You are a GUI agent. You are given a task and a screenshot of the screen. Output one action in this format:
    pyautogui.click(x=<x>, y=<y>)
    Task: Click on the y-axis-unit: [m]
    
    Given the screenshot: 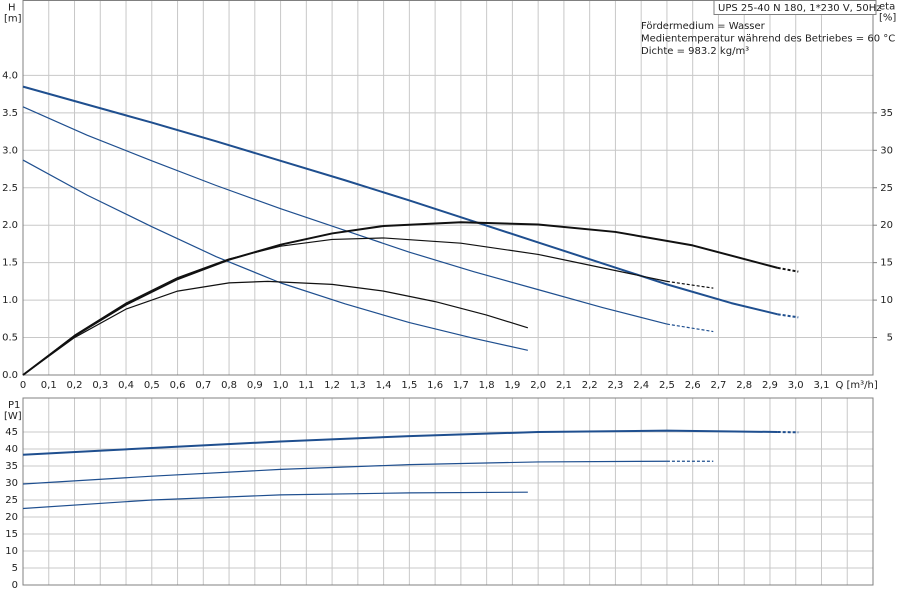 What is the action you would take?
    pyautogui.click(x=13, y=19)
    